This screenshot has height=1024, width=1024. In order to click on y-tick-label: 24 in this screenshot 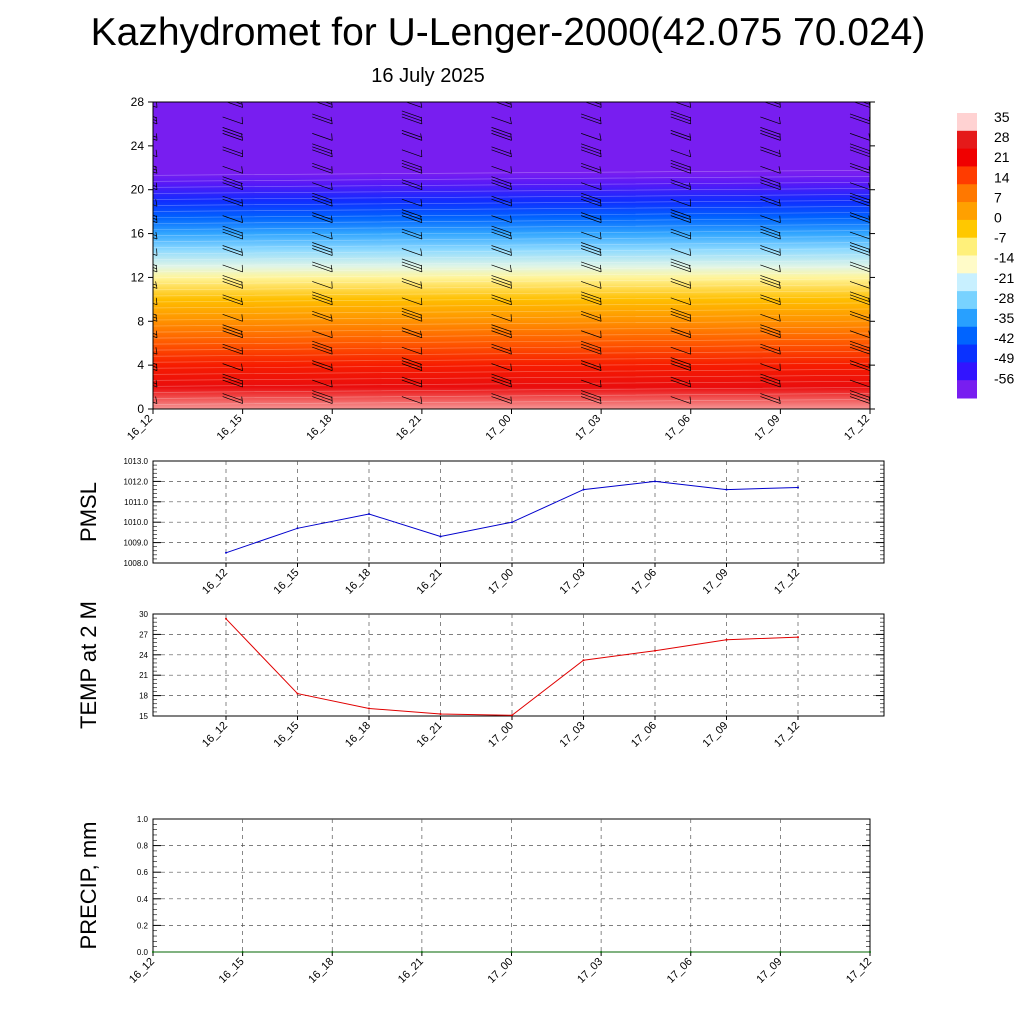, I will do `click(138, 146)`.